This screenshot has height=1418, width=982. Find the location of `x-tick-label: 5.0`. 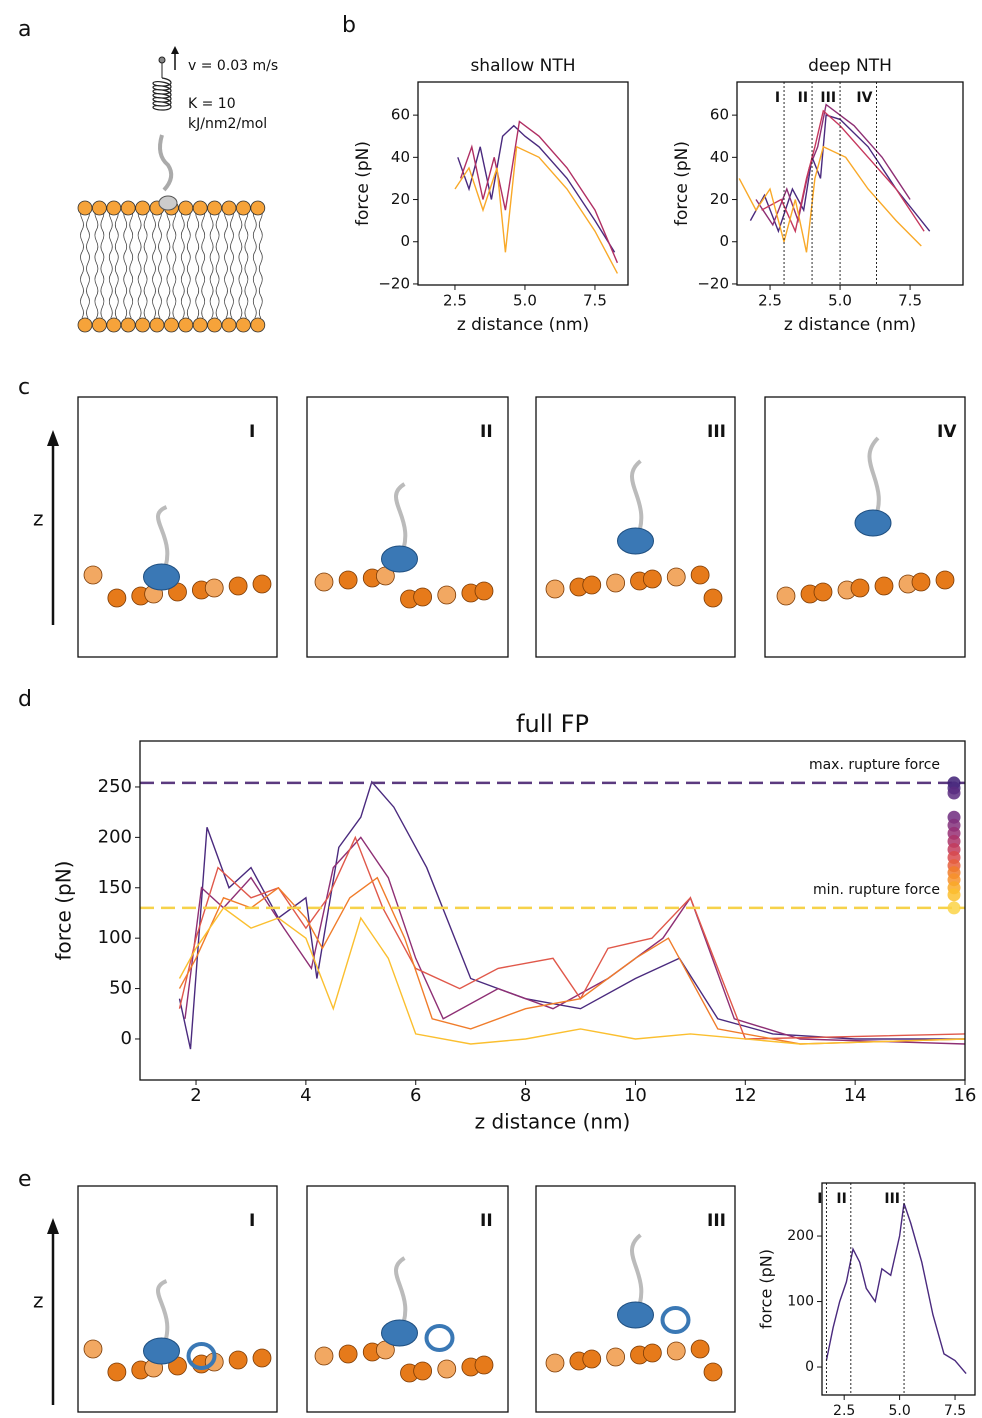

x-tick-label: 5.0 is located at coordinates (840, 301).